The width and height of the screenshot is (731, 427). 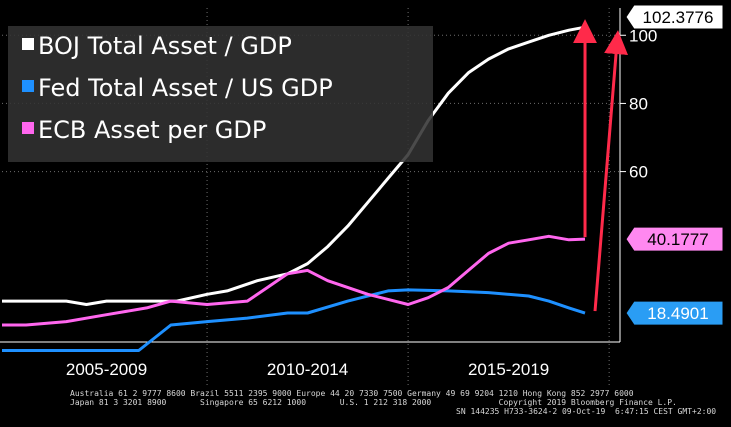 I want to click on value-tag-ecb-text: 40.1777, so click(x=677, y=239).